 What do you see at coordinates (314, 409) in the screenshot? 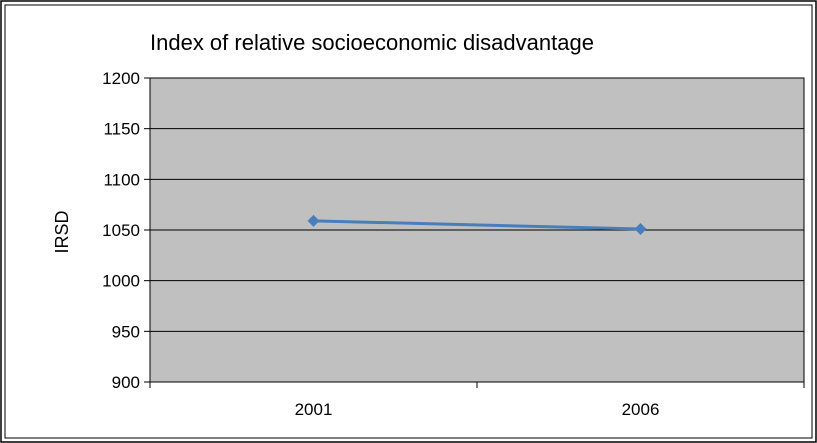
I see `x-tick-label: 2001` at bounding box center [314, 409].